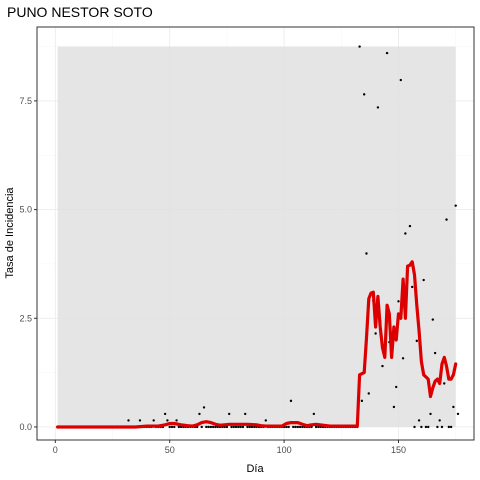 This screenshot has width=480, height=480. What do you see at coordinates (25, 318) in the screenshot?
I see `y-tick-label: 2.5` at bounding box center [25, 318].